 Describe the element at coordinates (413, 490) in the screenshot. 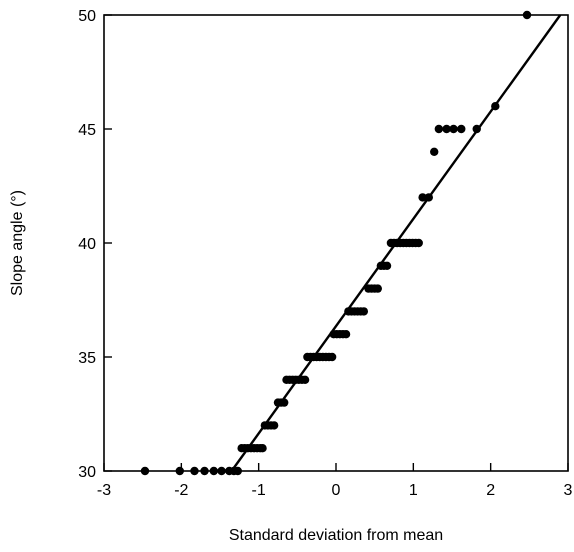

I see `x-tick-label: 1` at that location.